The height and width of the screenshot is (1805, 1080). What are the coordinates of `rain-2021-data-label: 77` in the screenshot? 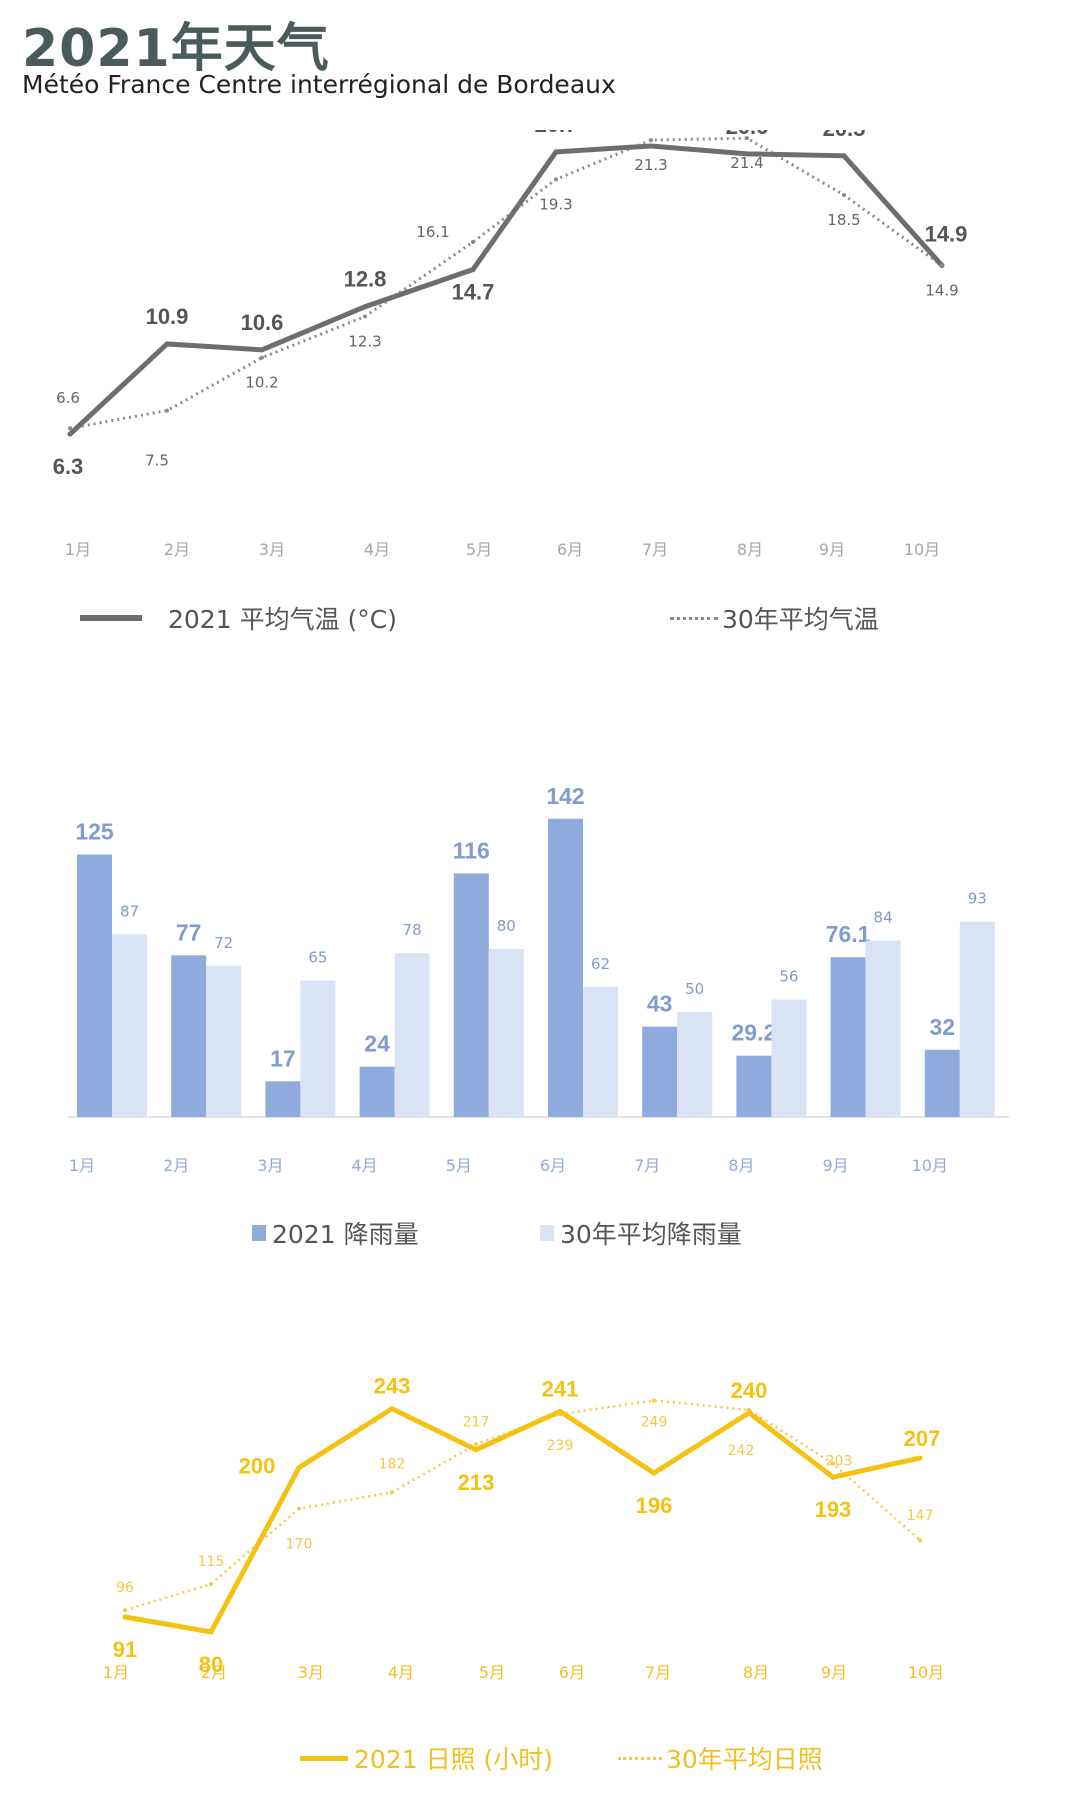 It's located at (189, 932).